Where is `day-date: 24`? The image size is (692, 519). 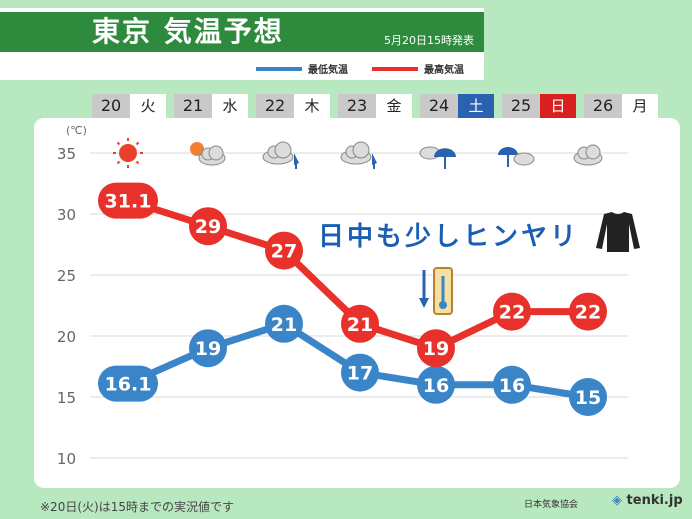 day-date: 24 is located at coordinates (439, 106).